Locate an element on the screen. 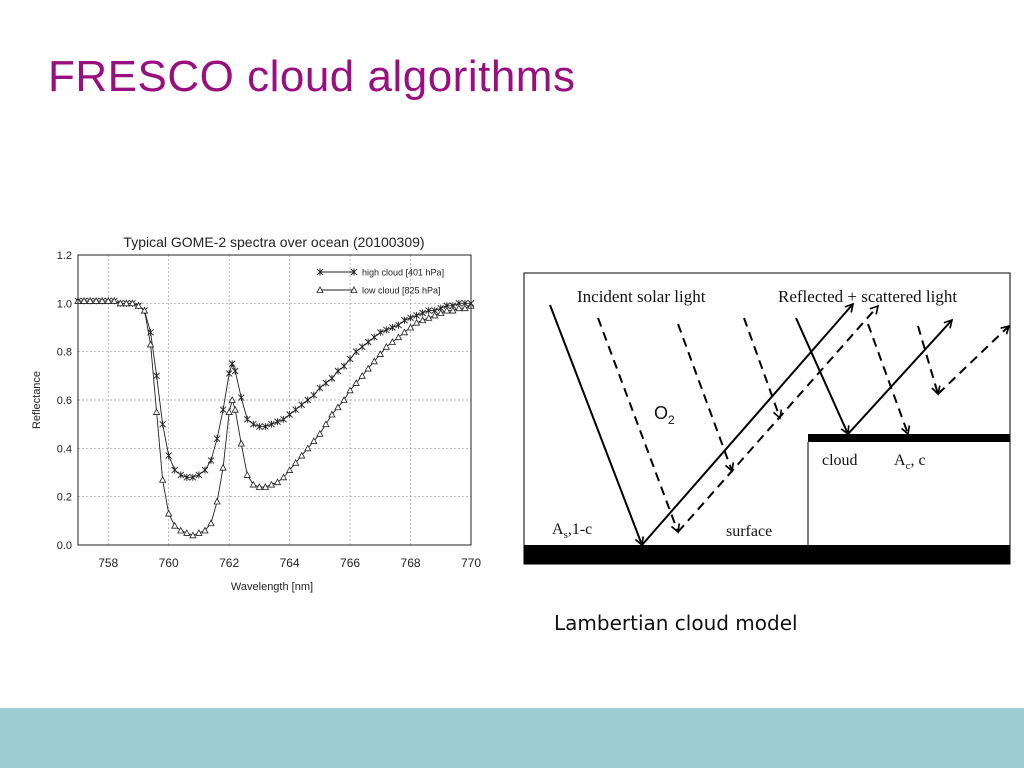 The height and width of the screenshot is (768, 1024). x-tick-label: 758 is located at coordinates (108, 563).